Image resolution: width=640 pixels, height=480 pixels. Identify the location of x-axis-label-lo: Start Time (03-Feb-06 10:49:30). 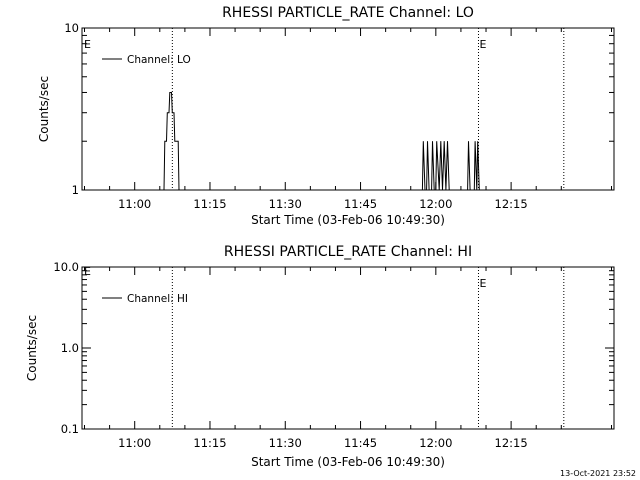
(348, 220).